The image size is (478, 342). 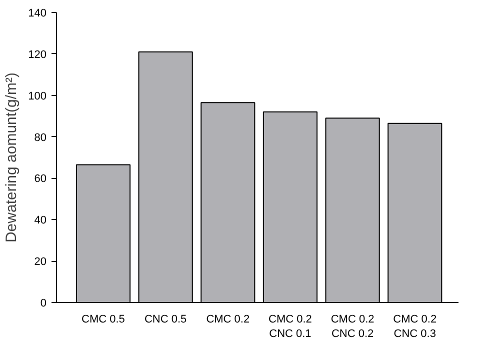 What do you see at coordinates (11, 157) in the screenshot?
I see `y-axis-title: Dewatering aomunt(g/m²)` at bounding box center [11, 157].